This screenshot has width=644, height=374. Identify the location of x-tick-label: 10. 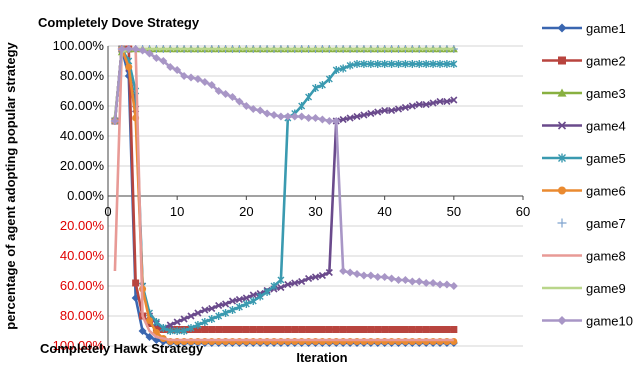
(177, 211).